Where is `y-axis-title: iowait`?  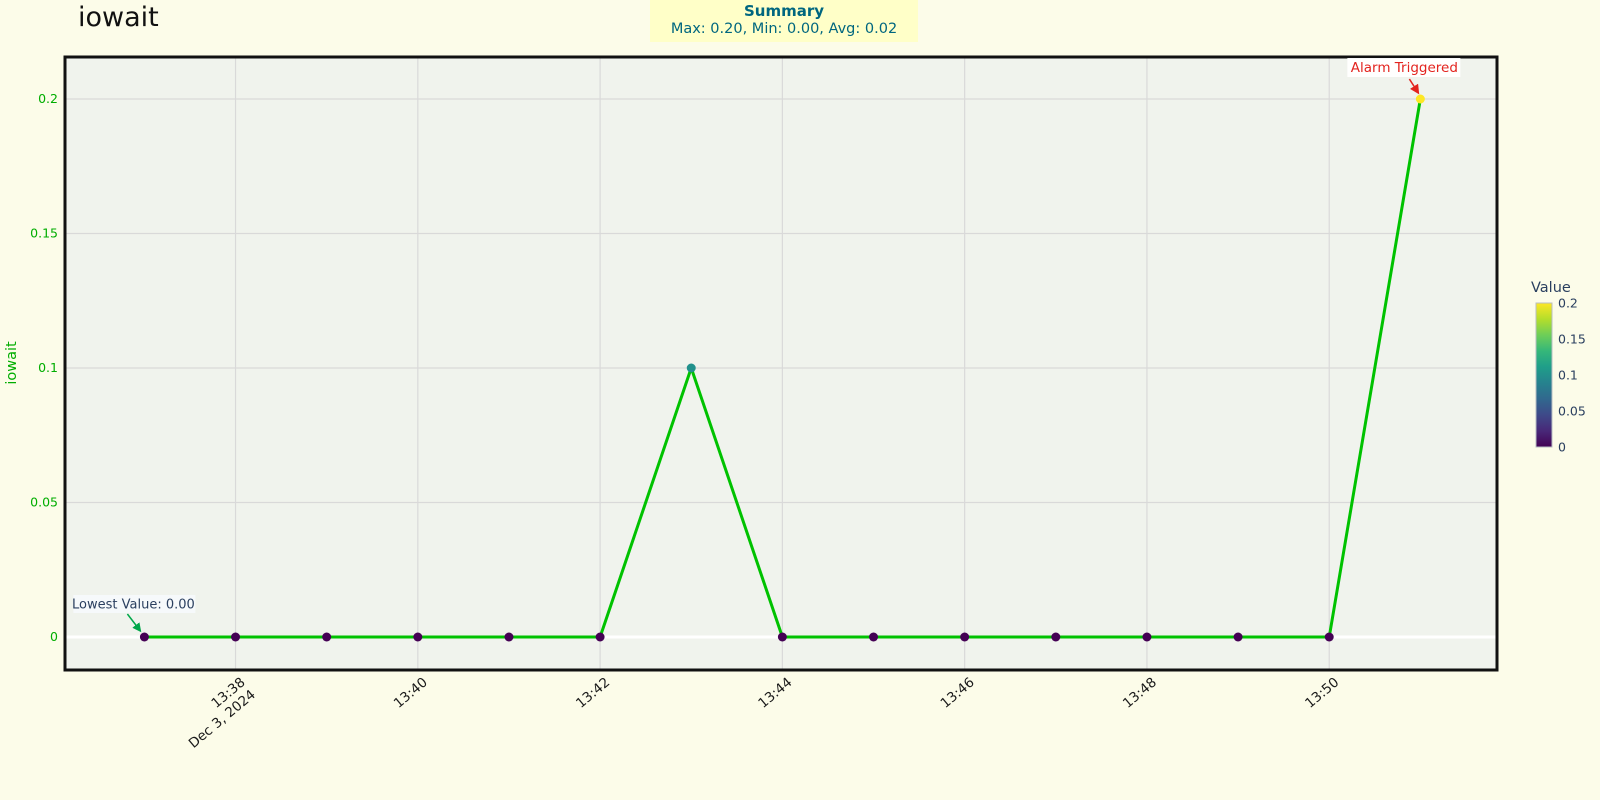 y-axis-title: iowait is located at coordinates (12, 363).